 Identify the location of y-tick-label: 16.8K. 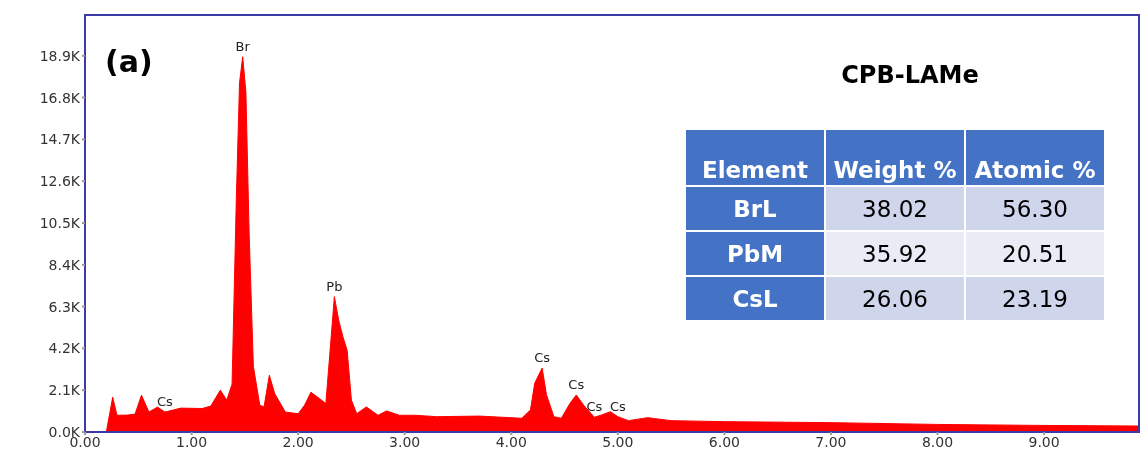
(60, 97).